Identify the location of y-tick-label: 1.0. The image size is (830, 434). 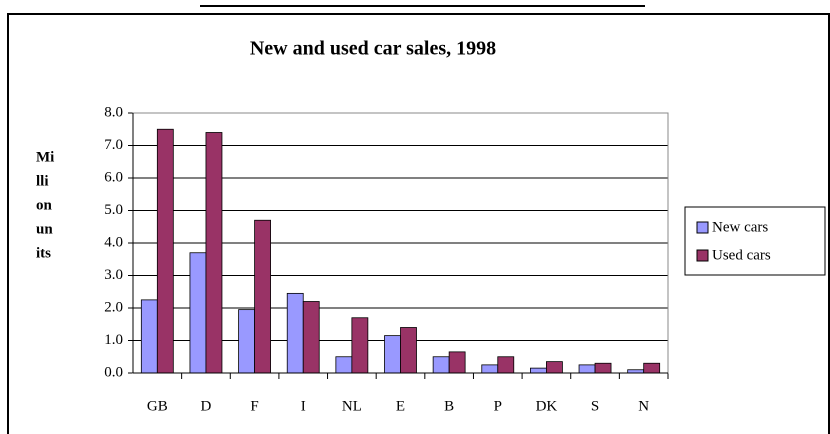
(113, 340).